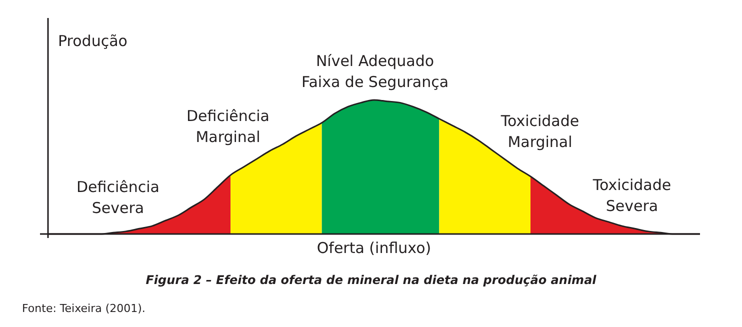 This screenshot has height=327, width=742. I want to click on annotation: Deficiência Severa, so click(118, 197).